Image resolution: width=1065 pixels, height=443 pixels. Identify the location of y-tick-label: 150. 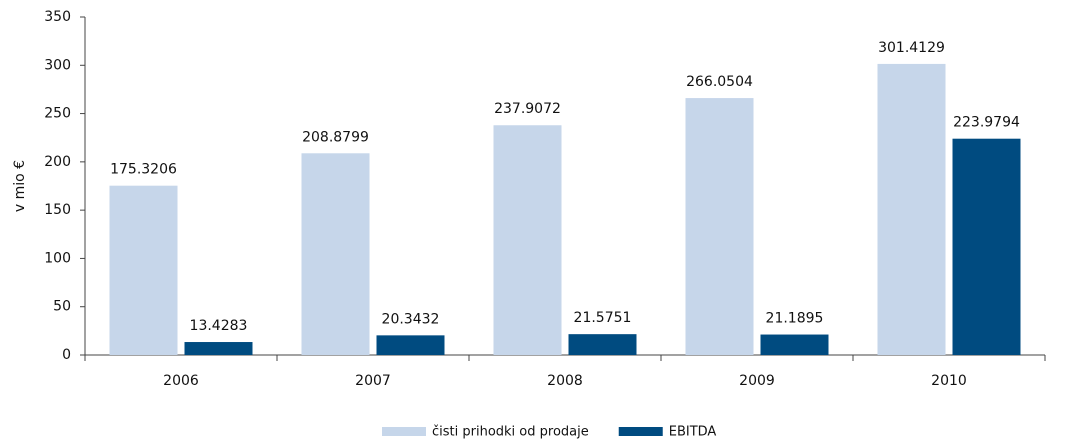
(57, 210).